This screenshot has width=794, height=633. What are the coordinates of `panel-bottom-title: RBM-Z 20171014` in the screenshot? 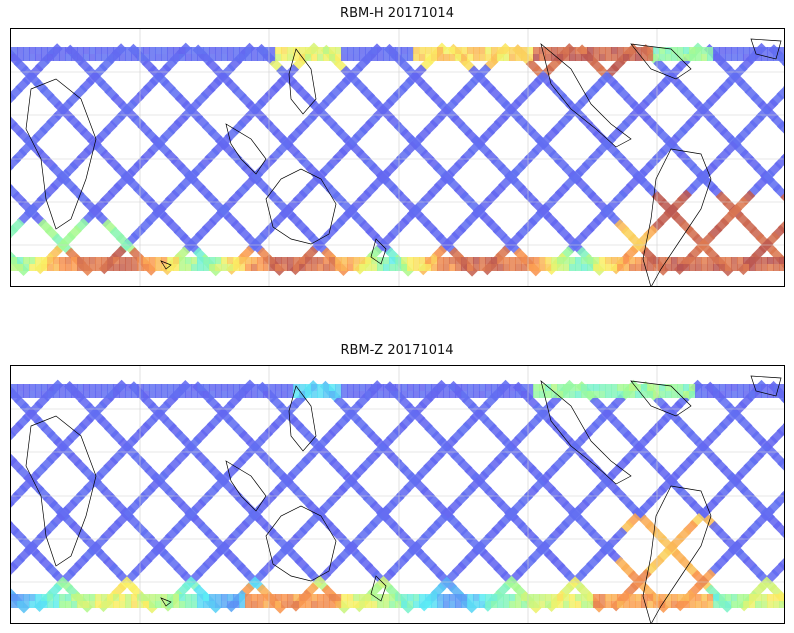 It's located at (397, 350).